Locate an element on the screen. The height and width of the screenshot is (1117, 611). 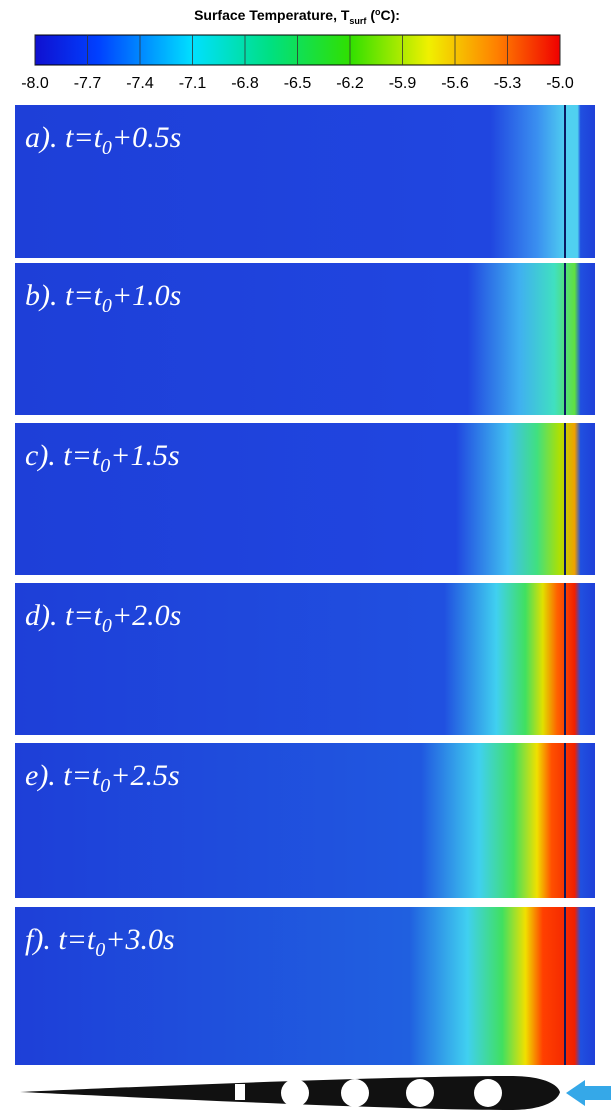
panel-label: c). t=t0+1.5s is located at coordinates (102, 458).